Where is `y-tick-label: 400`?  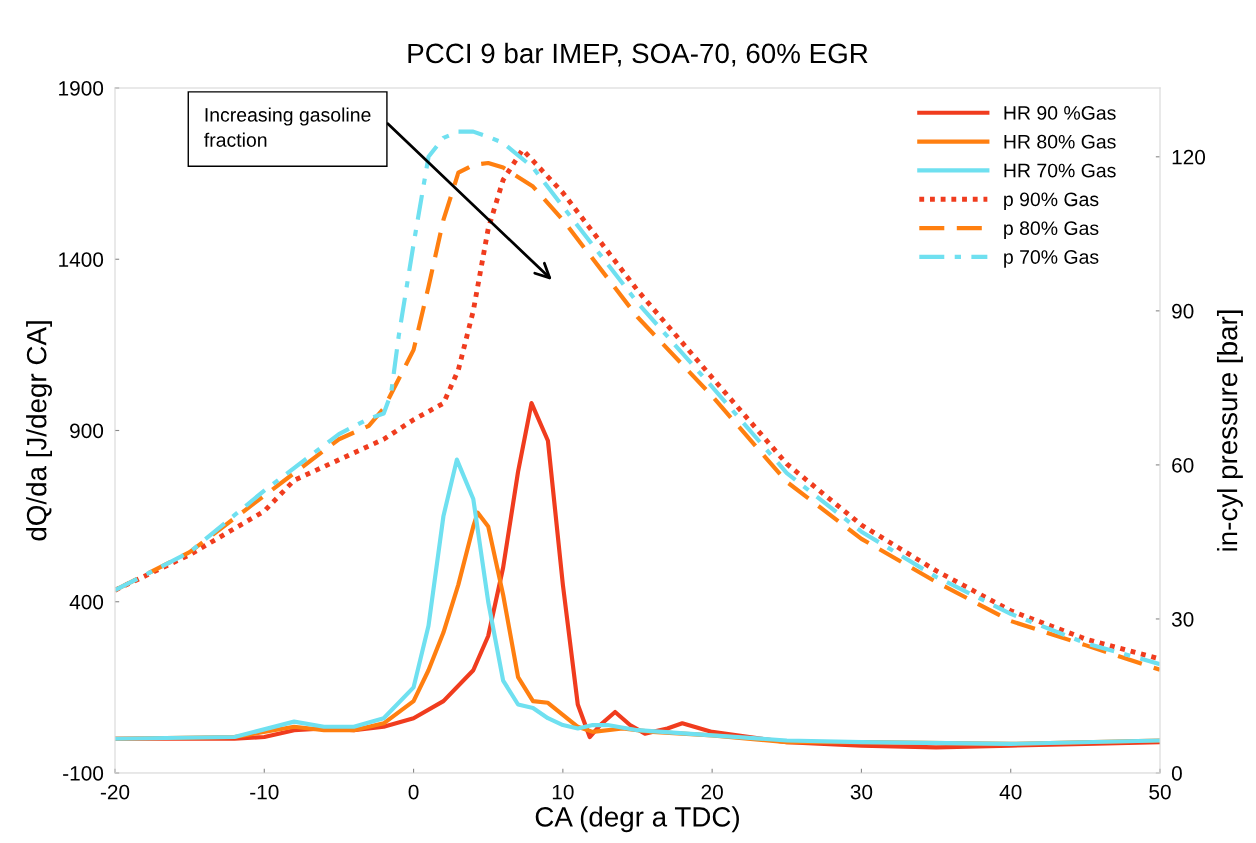 y-tick-label: 400 is located at coordinates (86, 602).